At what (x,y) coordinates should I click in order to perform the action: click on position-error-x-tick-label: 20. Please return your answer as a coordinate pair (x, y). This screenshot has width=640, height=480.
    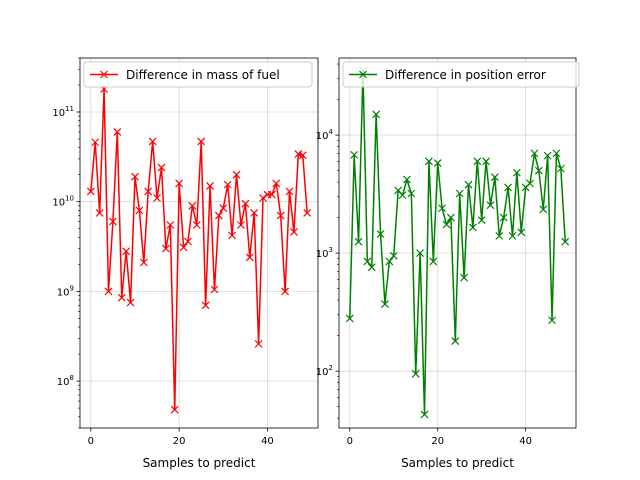
    Looking at the image, I should click on (437, 441).